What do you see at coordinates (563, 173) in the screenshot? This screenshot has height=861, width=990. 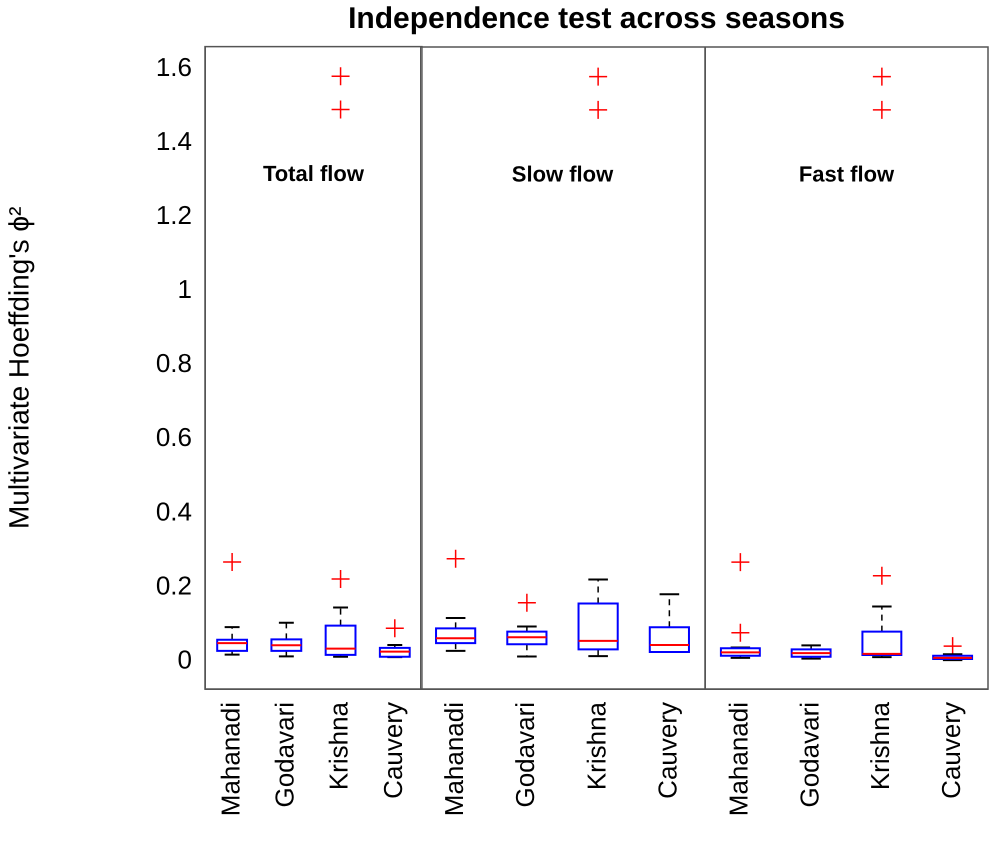 I see `annotation: Slow flow` at bounding box center [563, 173].